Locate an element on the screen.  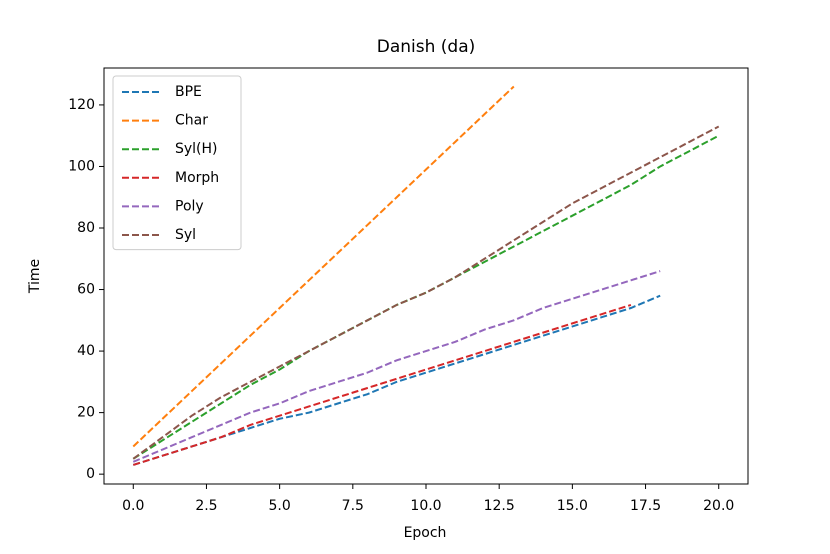
legend-label: Syl is located at coordinates (185, 235).